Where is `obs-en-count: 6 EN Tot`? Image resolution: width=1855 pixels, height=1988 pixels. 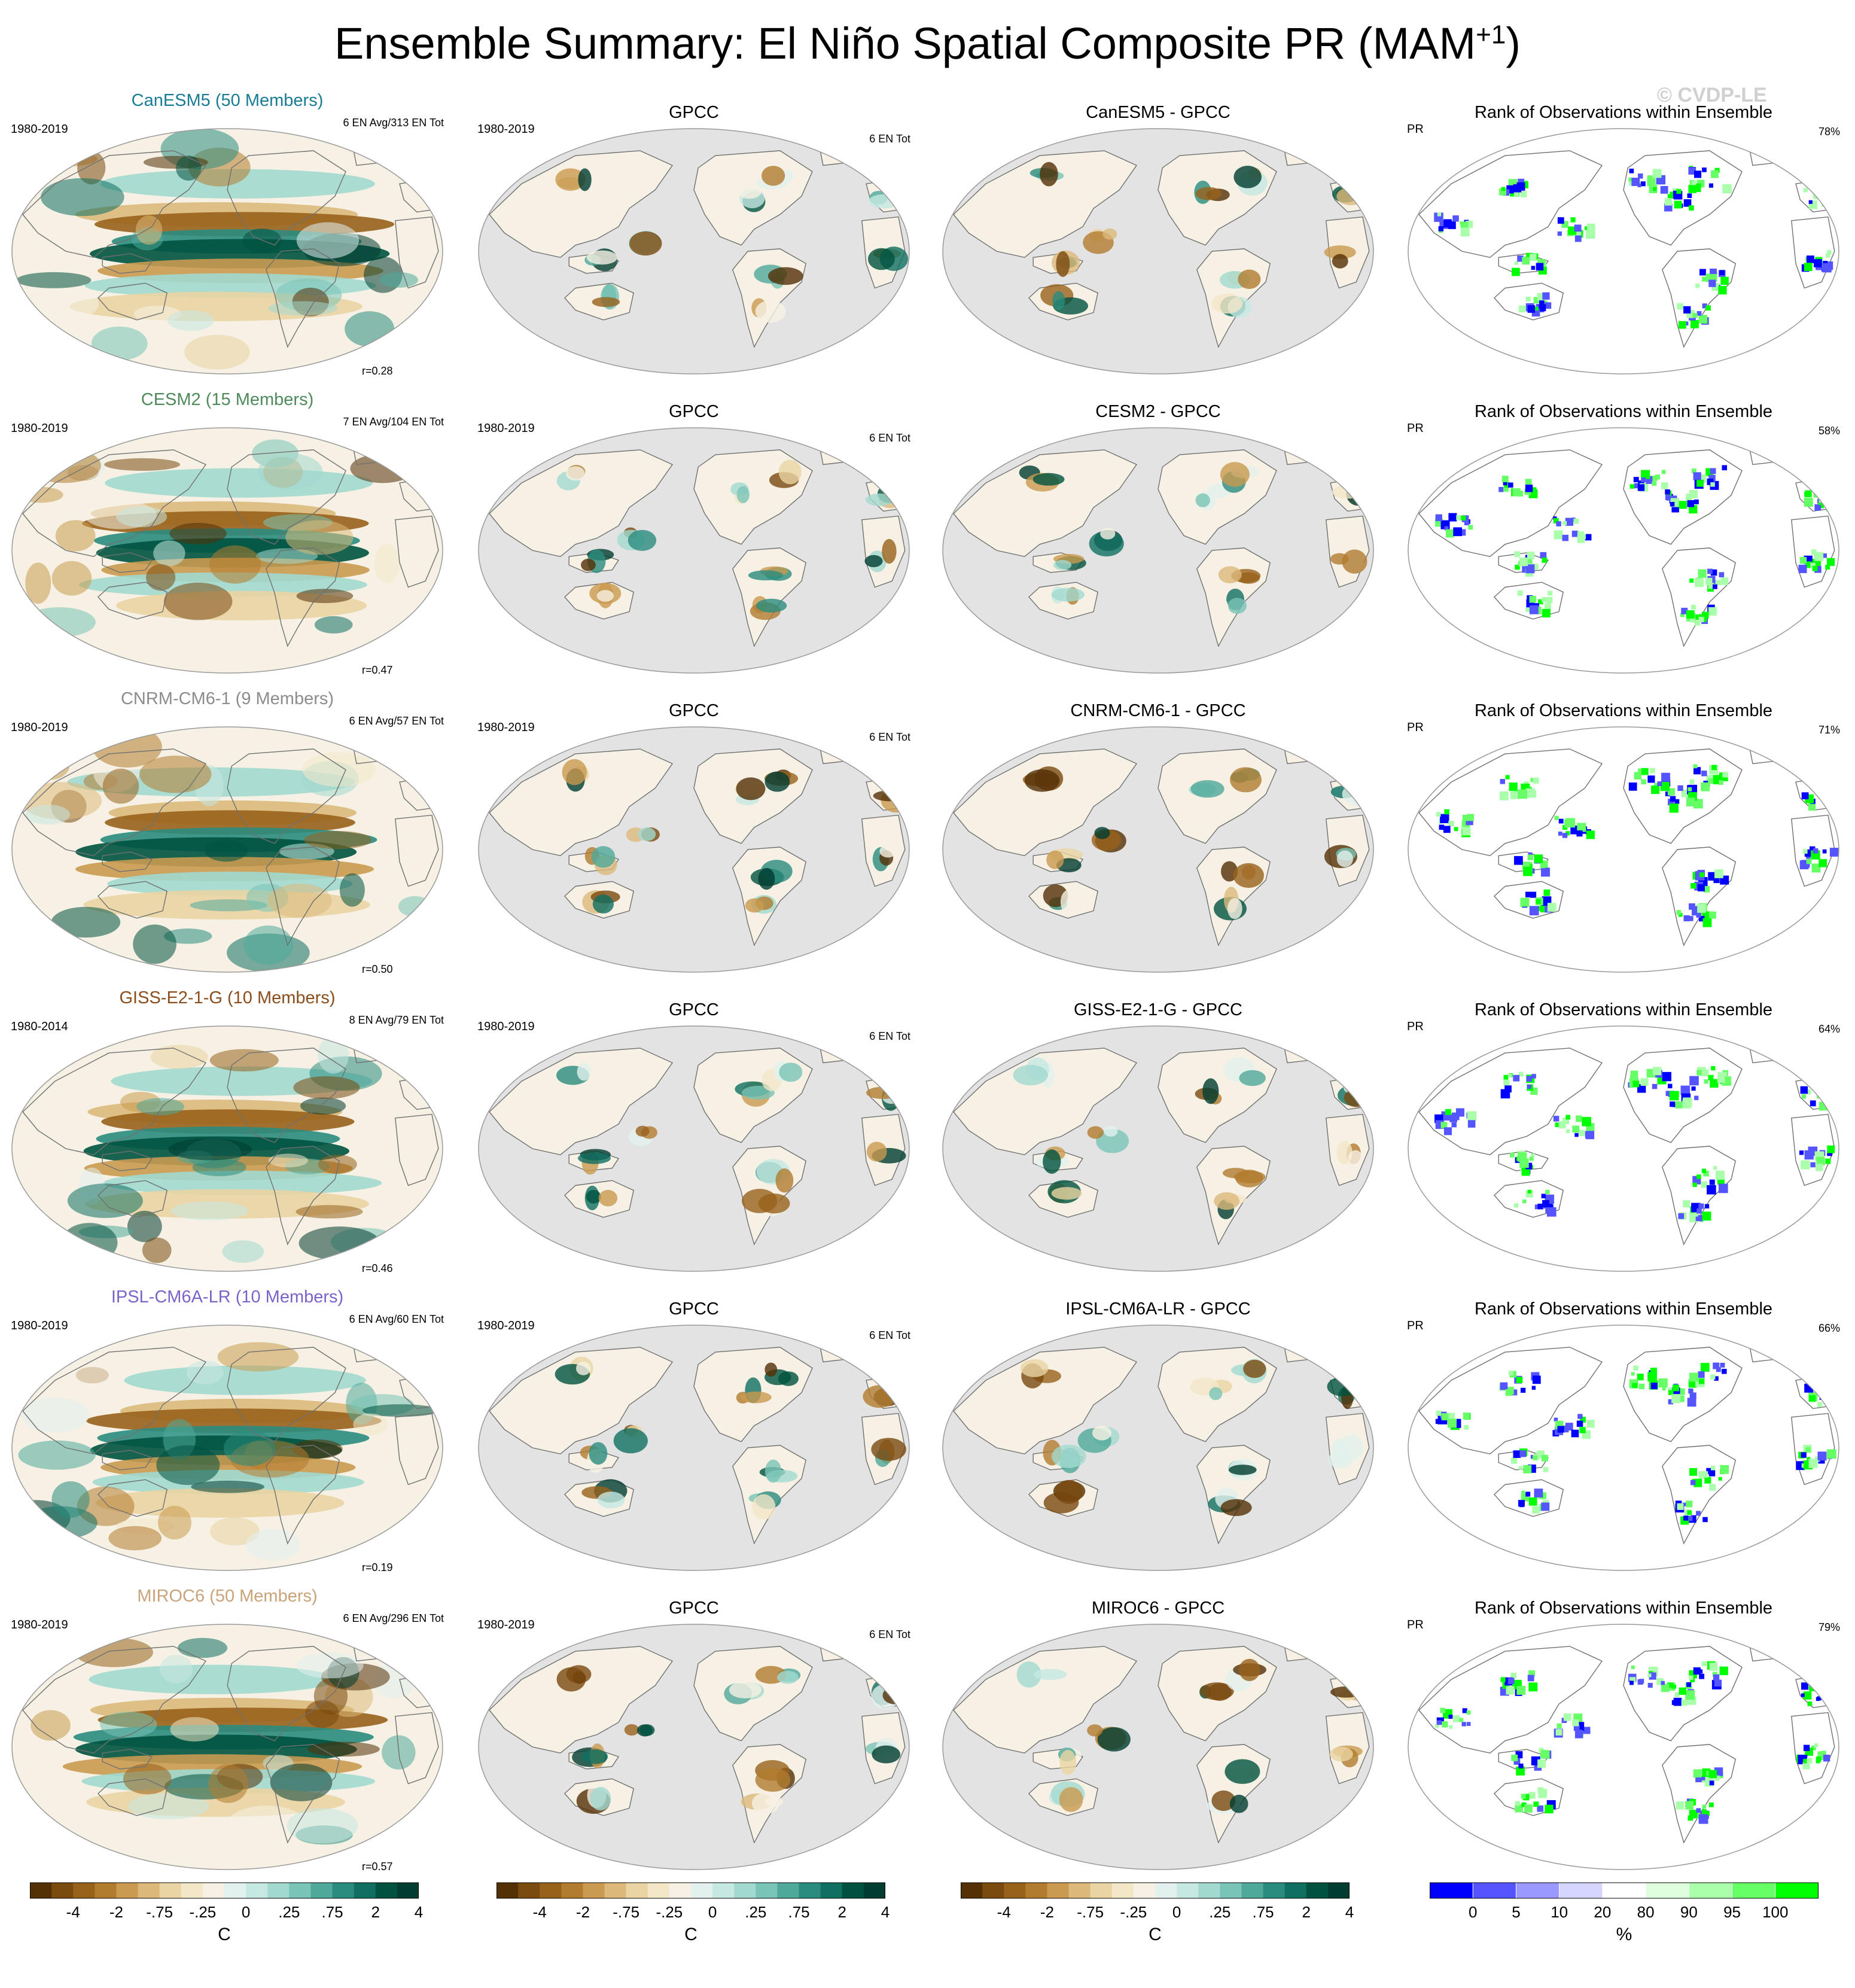
obs-en-count: 6 EN Tot is located at coordinates (889, 1634).